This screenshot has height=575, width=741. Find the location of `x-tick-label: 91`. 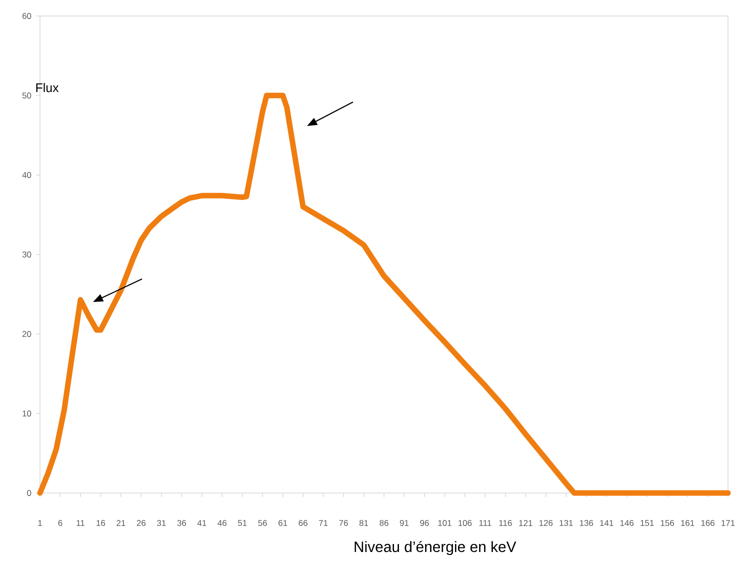

x-tick-label: 91 is located at coordinates (404, 523).